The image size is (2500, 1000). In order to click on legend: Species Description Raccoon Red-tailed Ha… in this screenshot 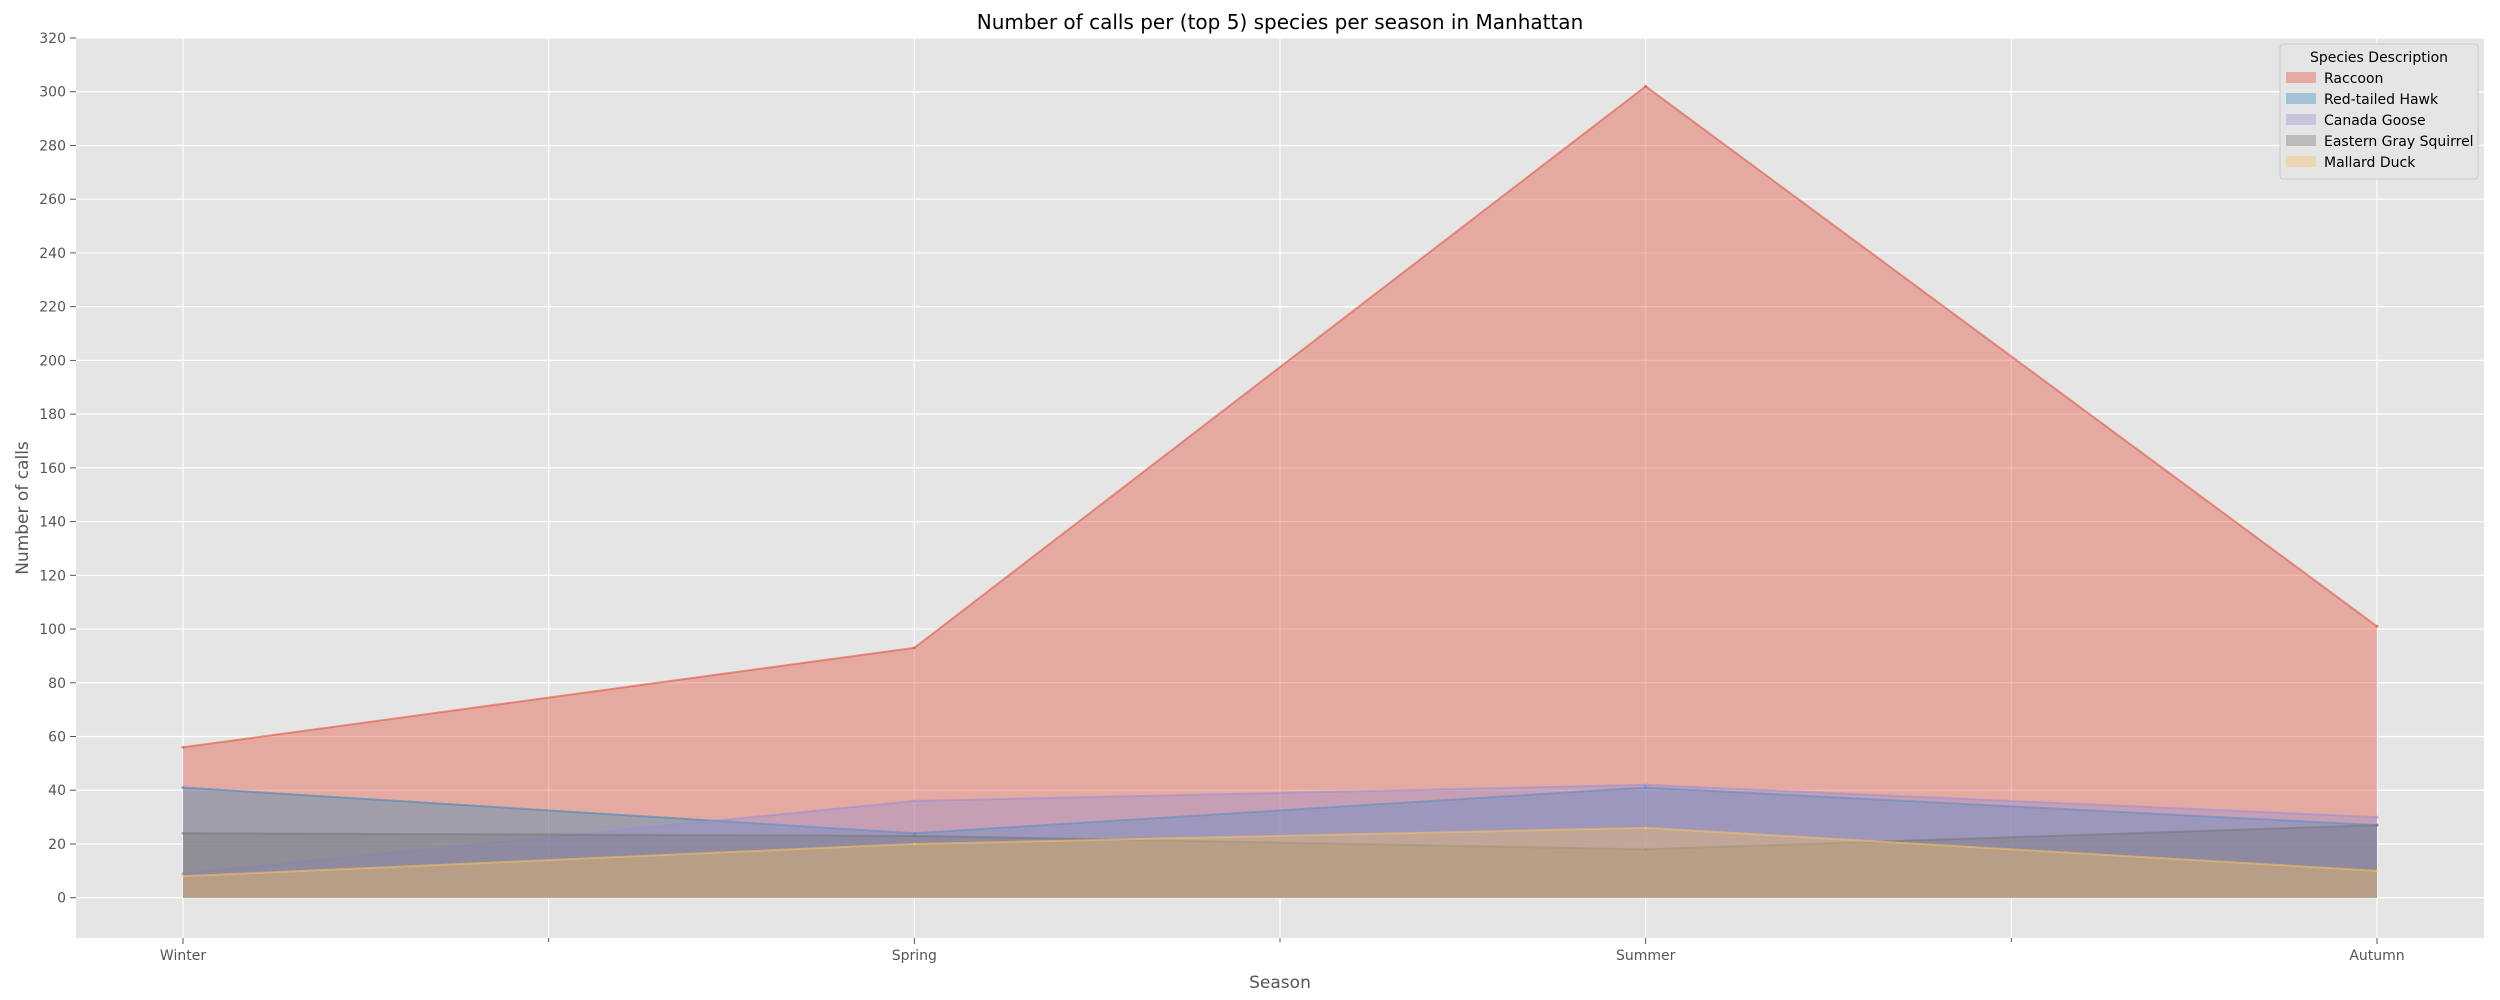, I will do `click(2379, 111)`.